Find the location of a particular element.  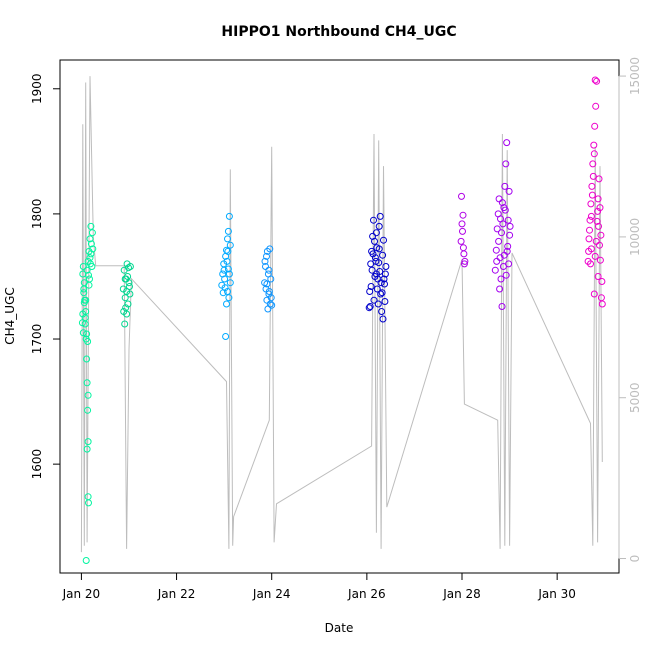

chart-title: HIPPO1 Northbound CH4_UGC is located at coordinates (338, 32).